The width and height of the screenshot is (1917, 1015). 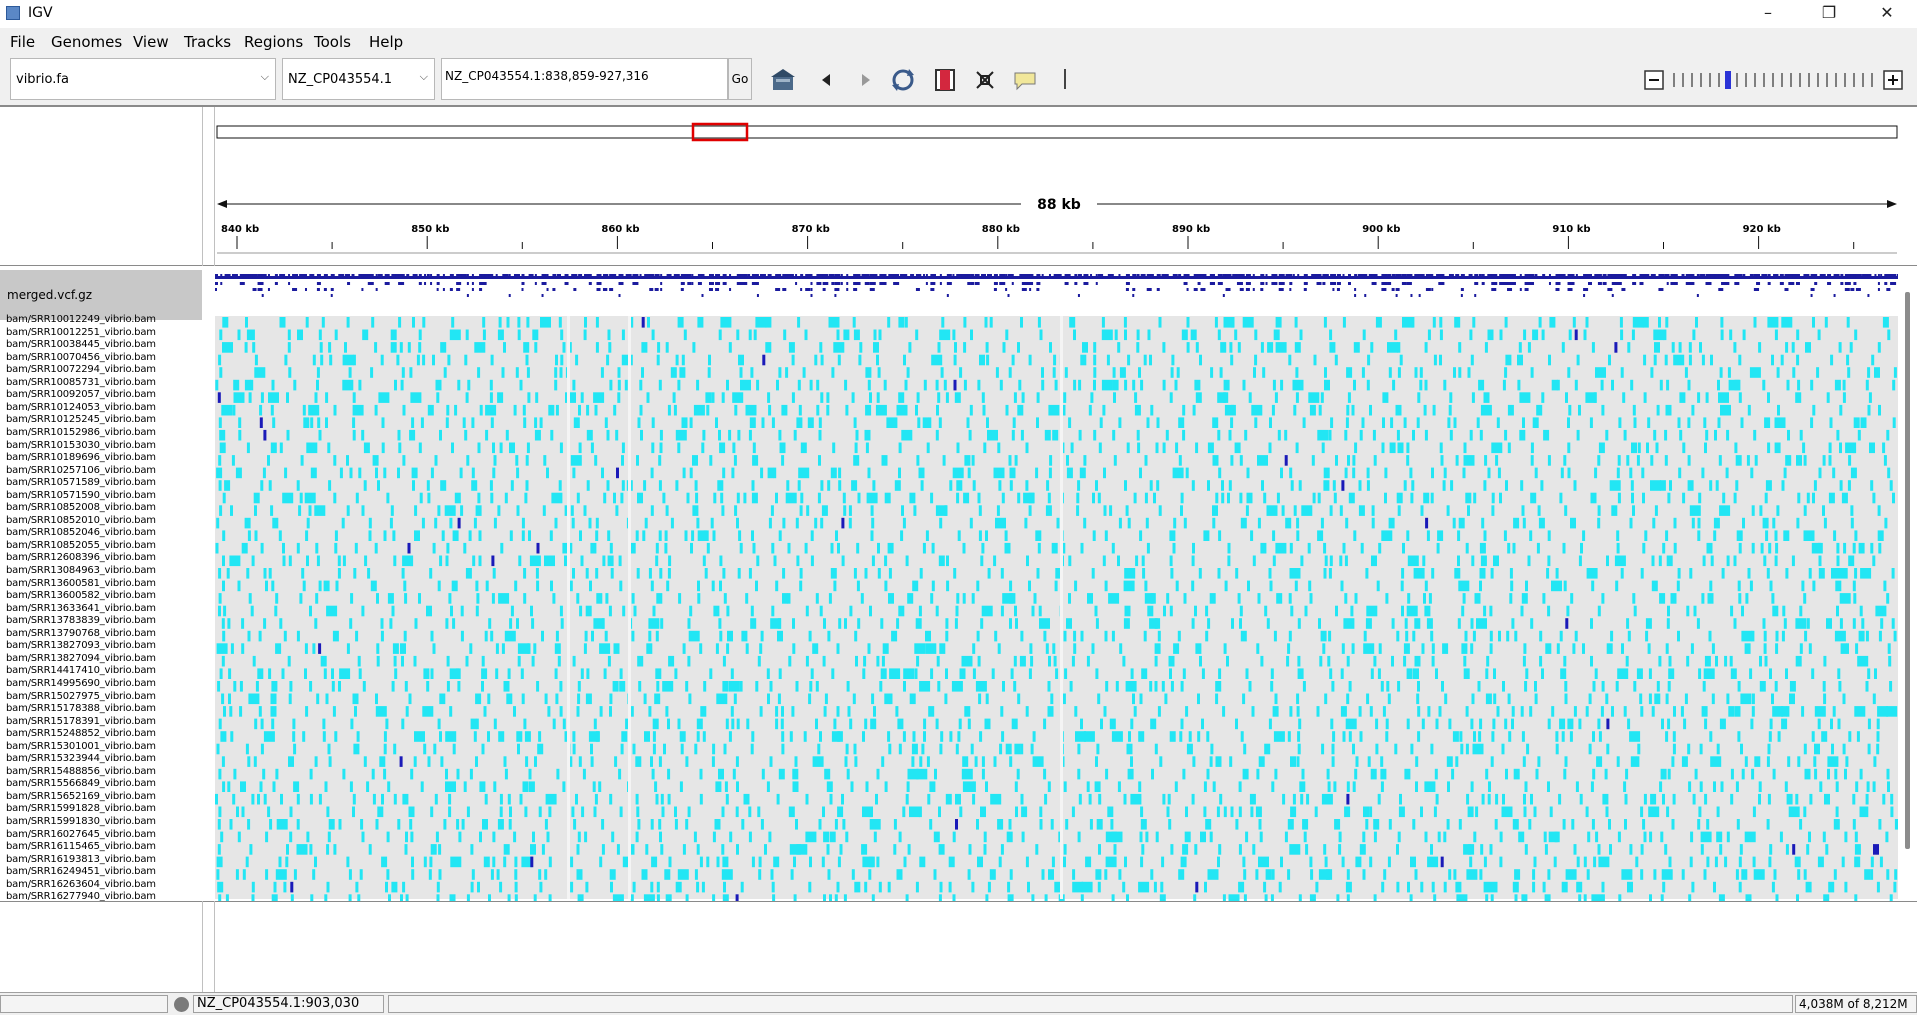 I want to click on sample-track-name: bam/SRR15301001_vibrio.bam, so click(x=81, y=746).